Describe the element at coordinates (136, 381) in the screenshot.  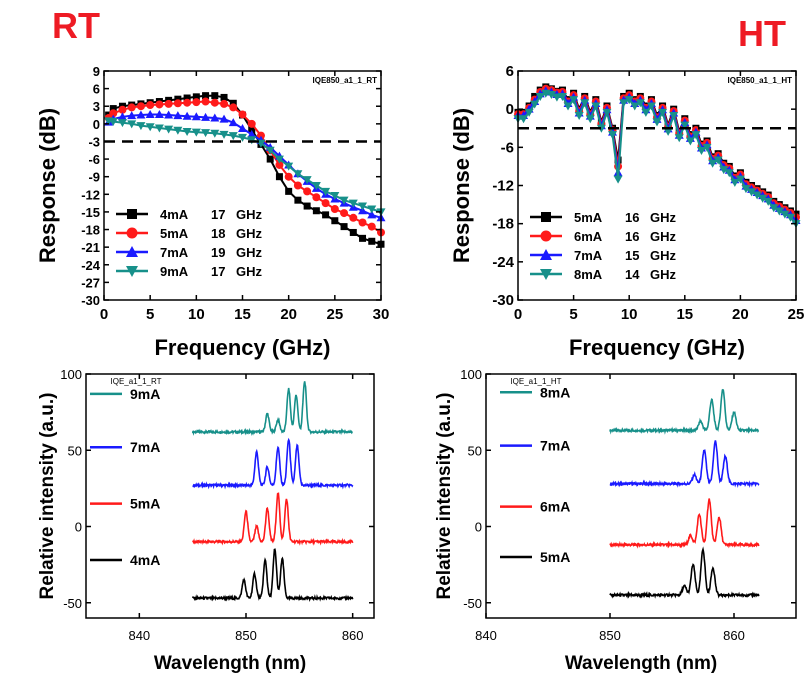
I see `plot-annotation: IQE_a1_1_RT` at that location.